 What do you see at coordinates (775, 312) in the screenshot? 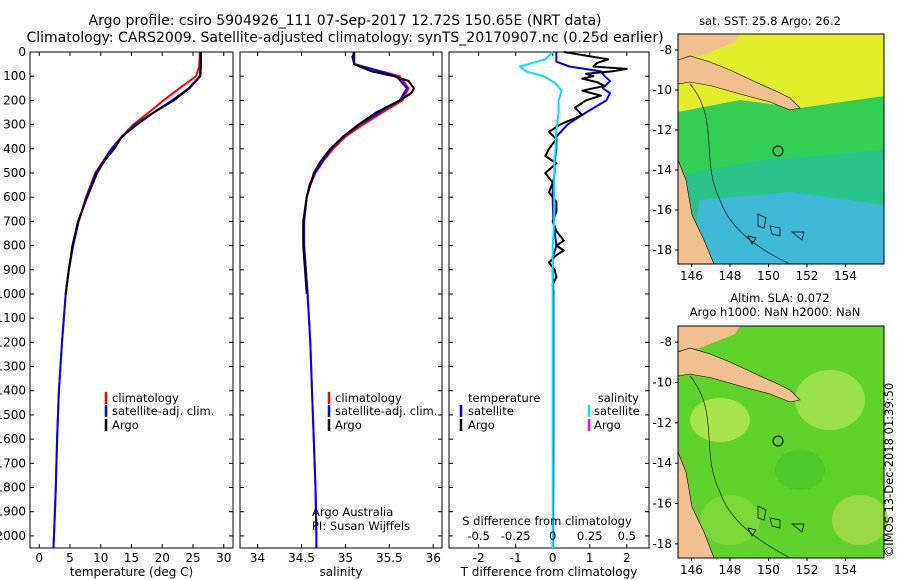
I see `sla-map-title2: Argo h1000: NaN h2000: NaN` at bounding box center [775, 312].